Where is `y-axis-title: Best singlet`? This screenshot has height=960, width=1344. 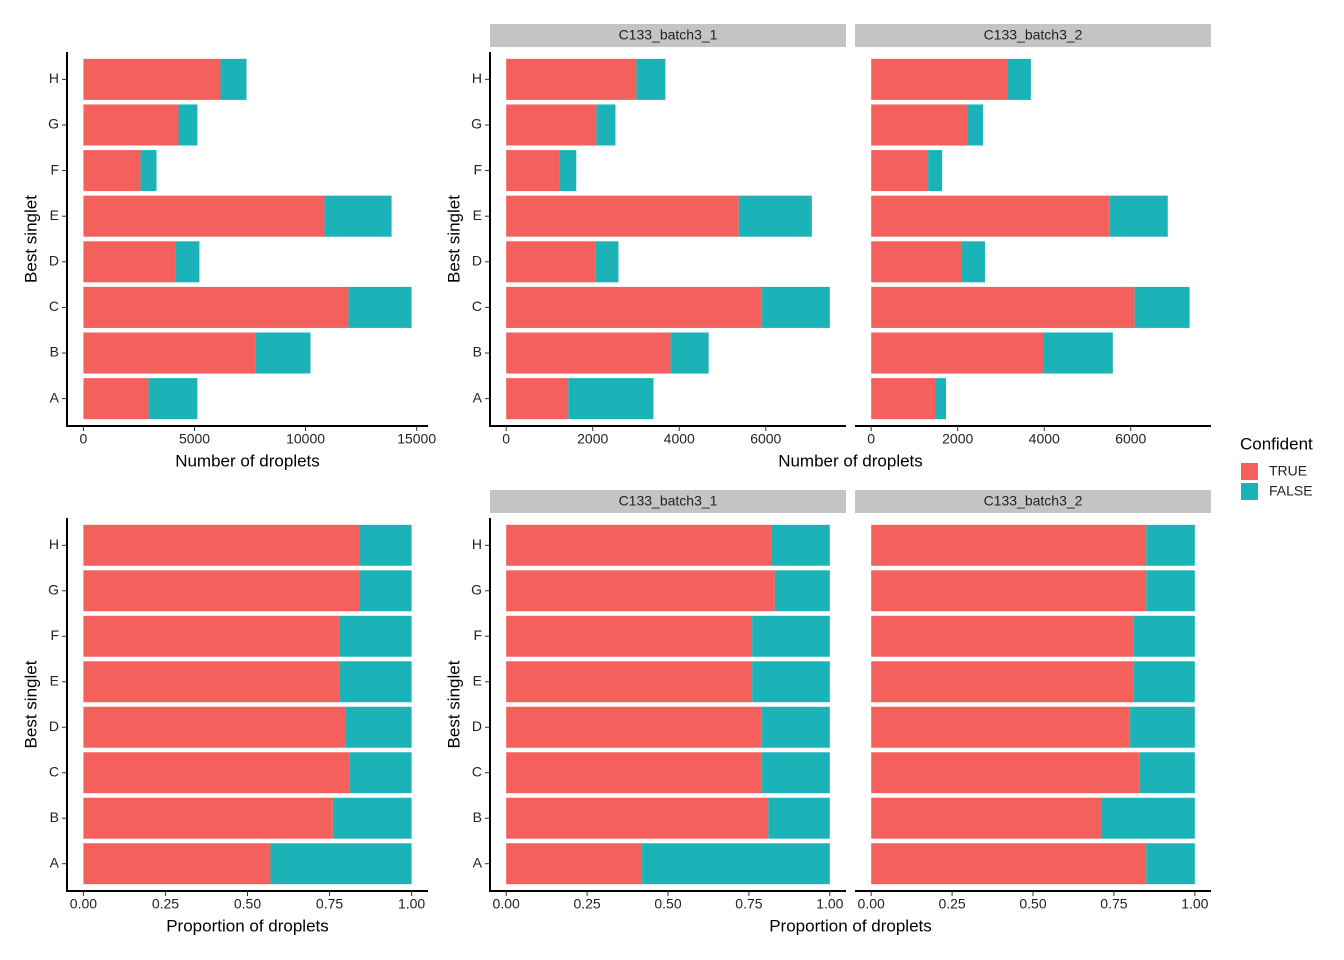 y-axis-title: Best singlet is located at coordinates (30, 239).